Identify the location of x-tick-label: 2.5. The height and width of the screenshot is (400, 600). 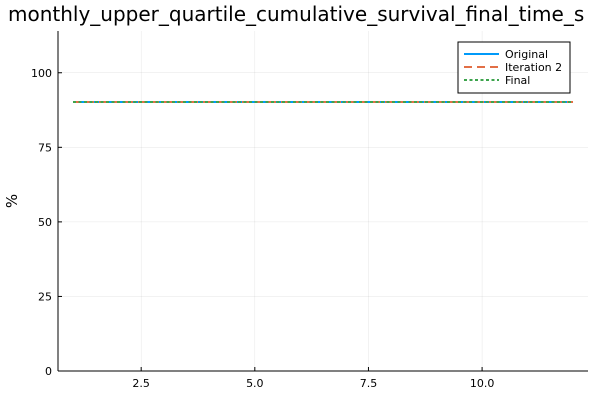
(141, 383).